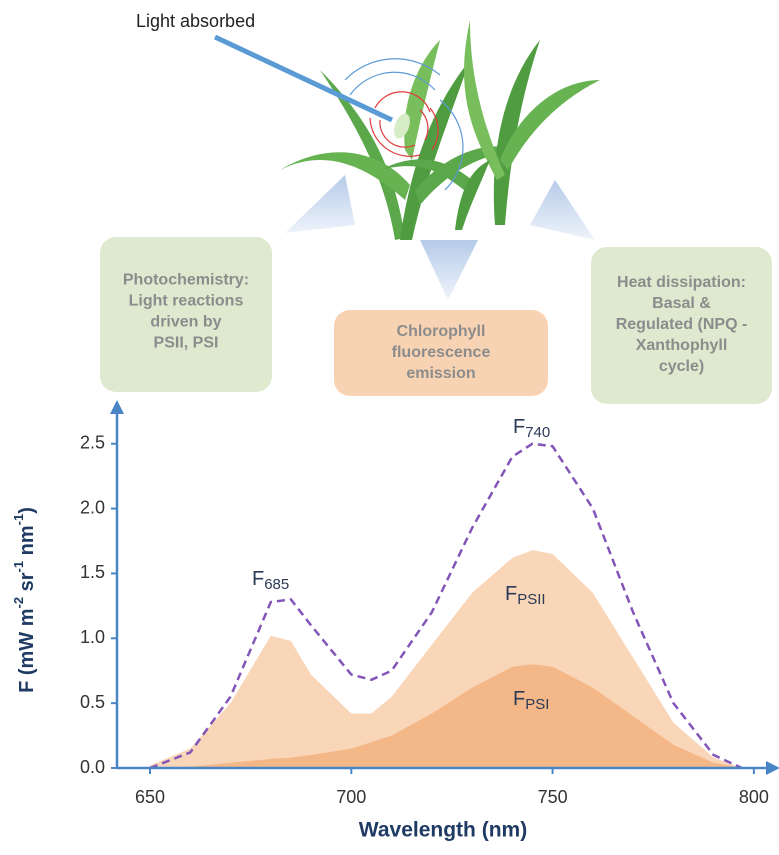 The image size is (779, 855). I want to click on arrow-right, so click(562, 210).